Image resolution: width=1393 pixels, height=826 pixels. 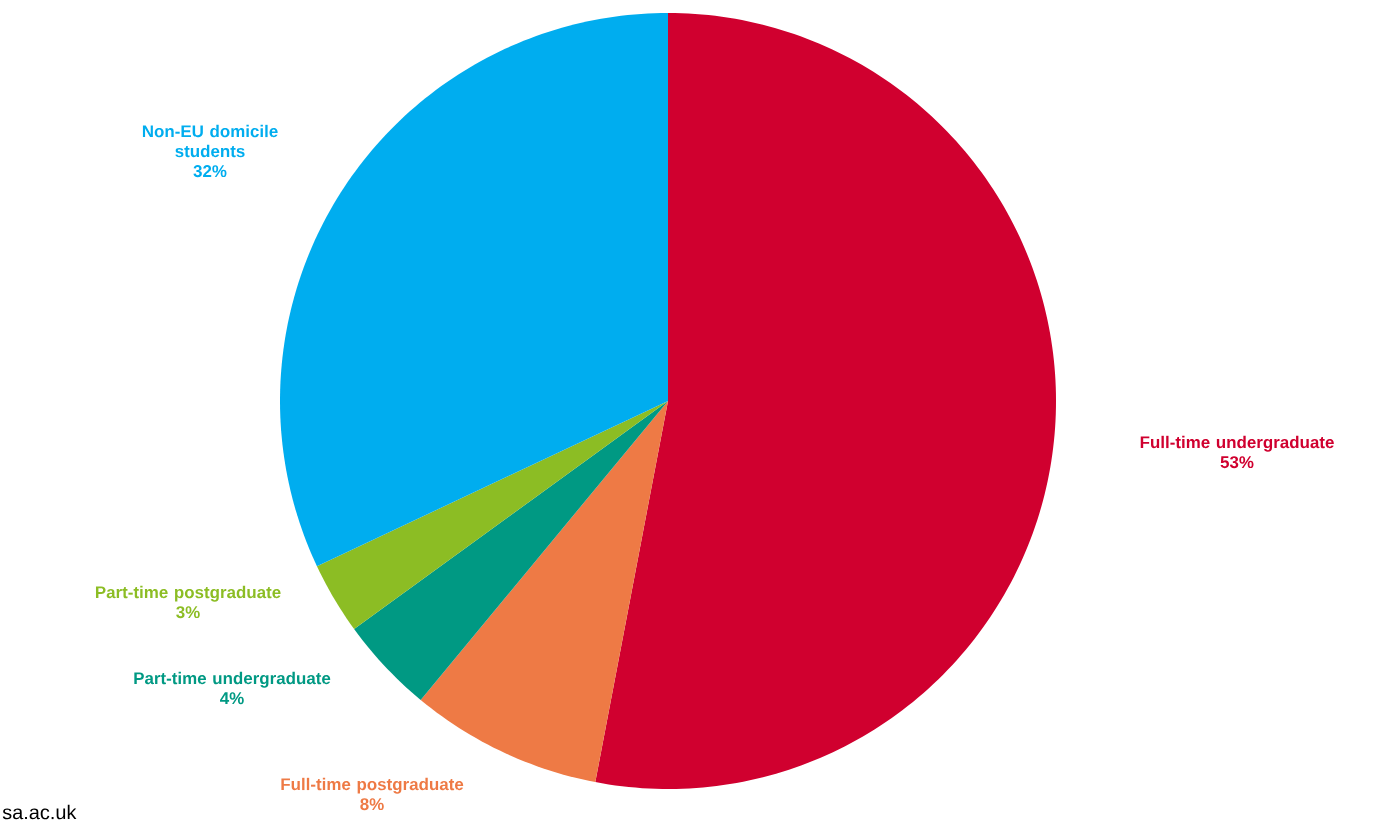 What do you see at coordinates (210, 171) in the screenshot?
I see `data-label: 32%` at bounding box center [210, 171].